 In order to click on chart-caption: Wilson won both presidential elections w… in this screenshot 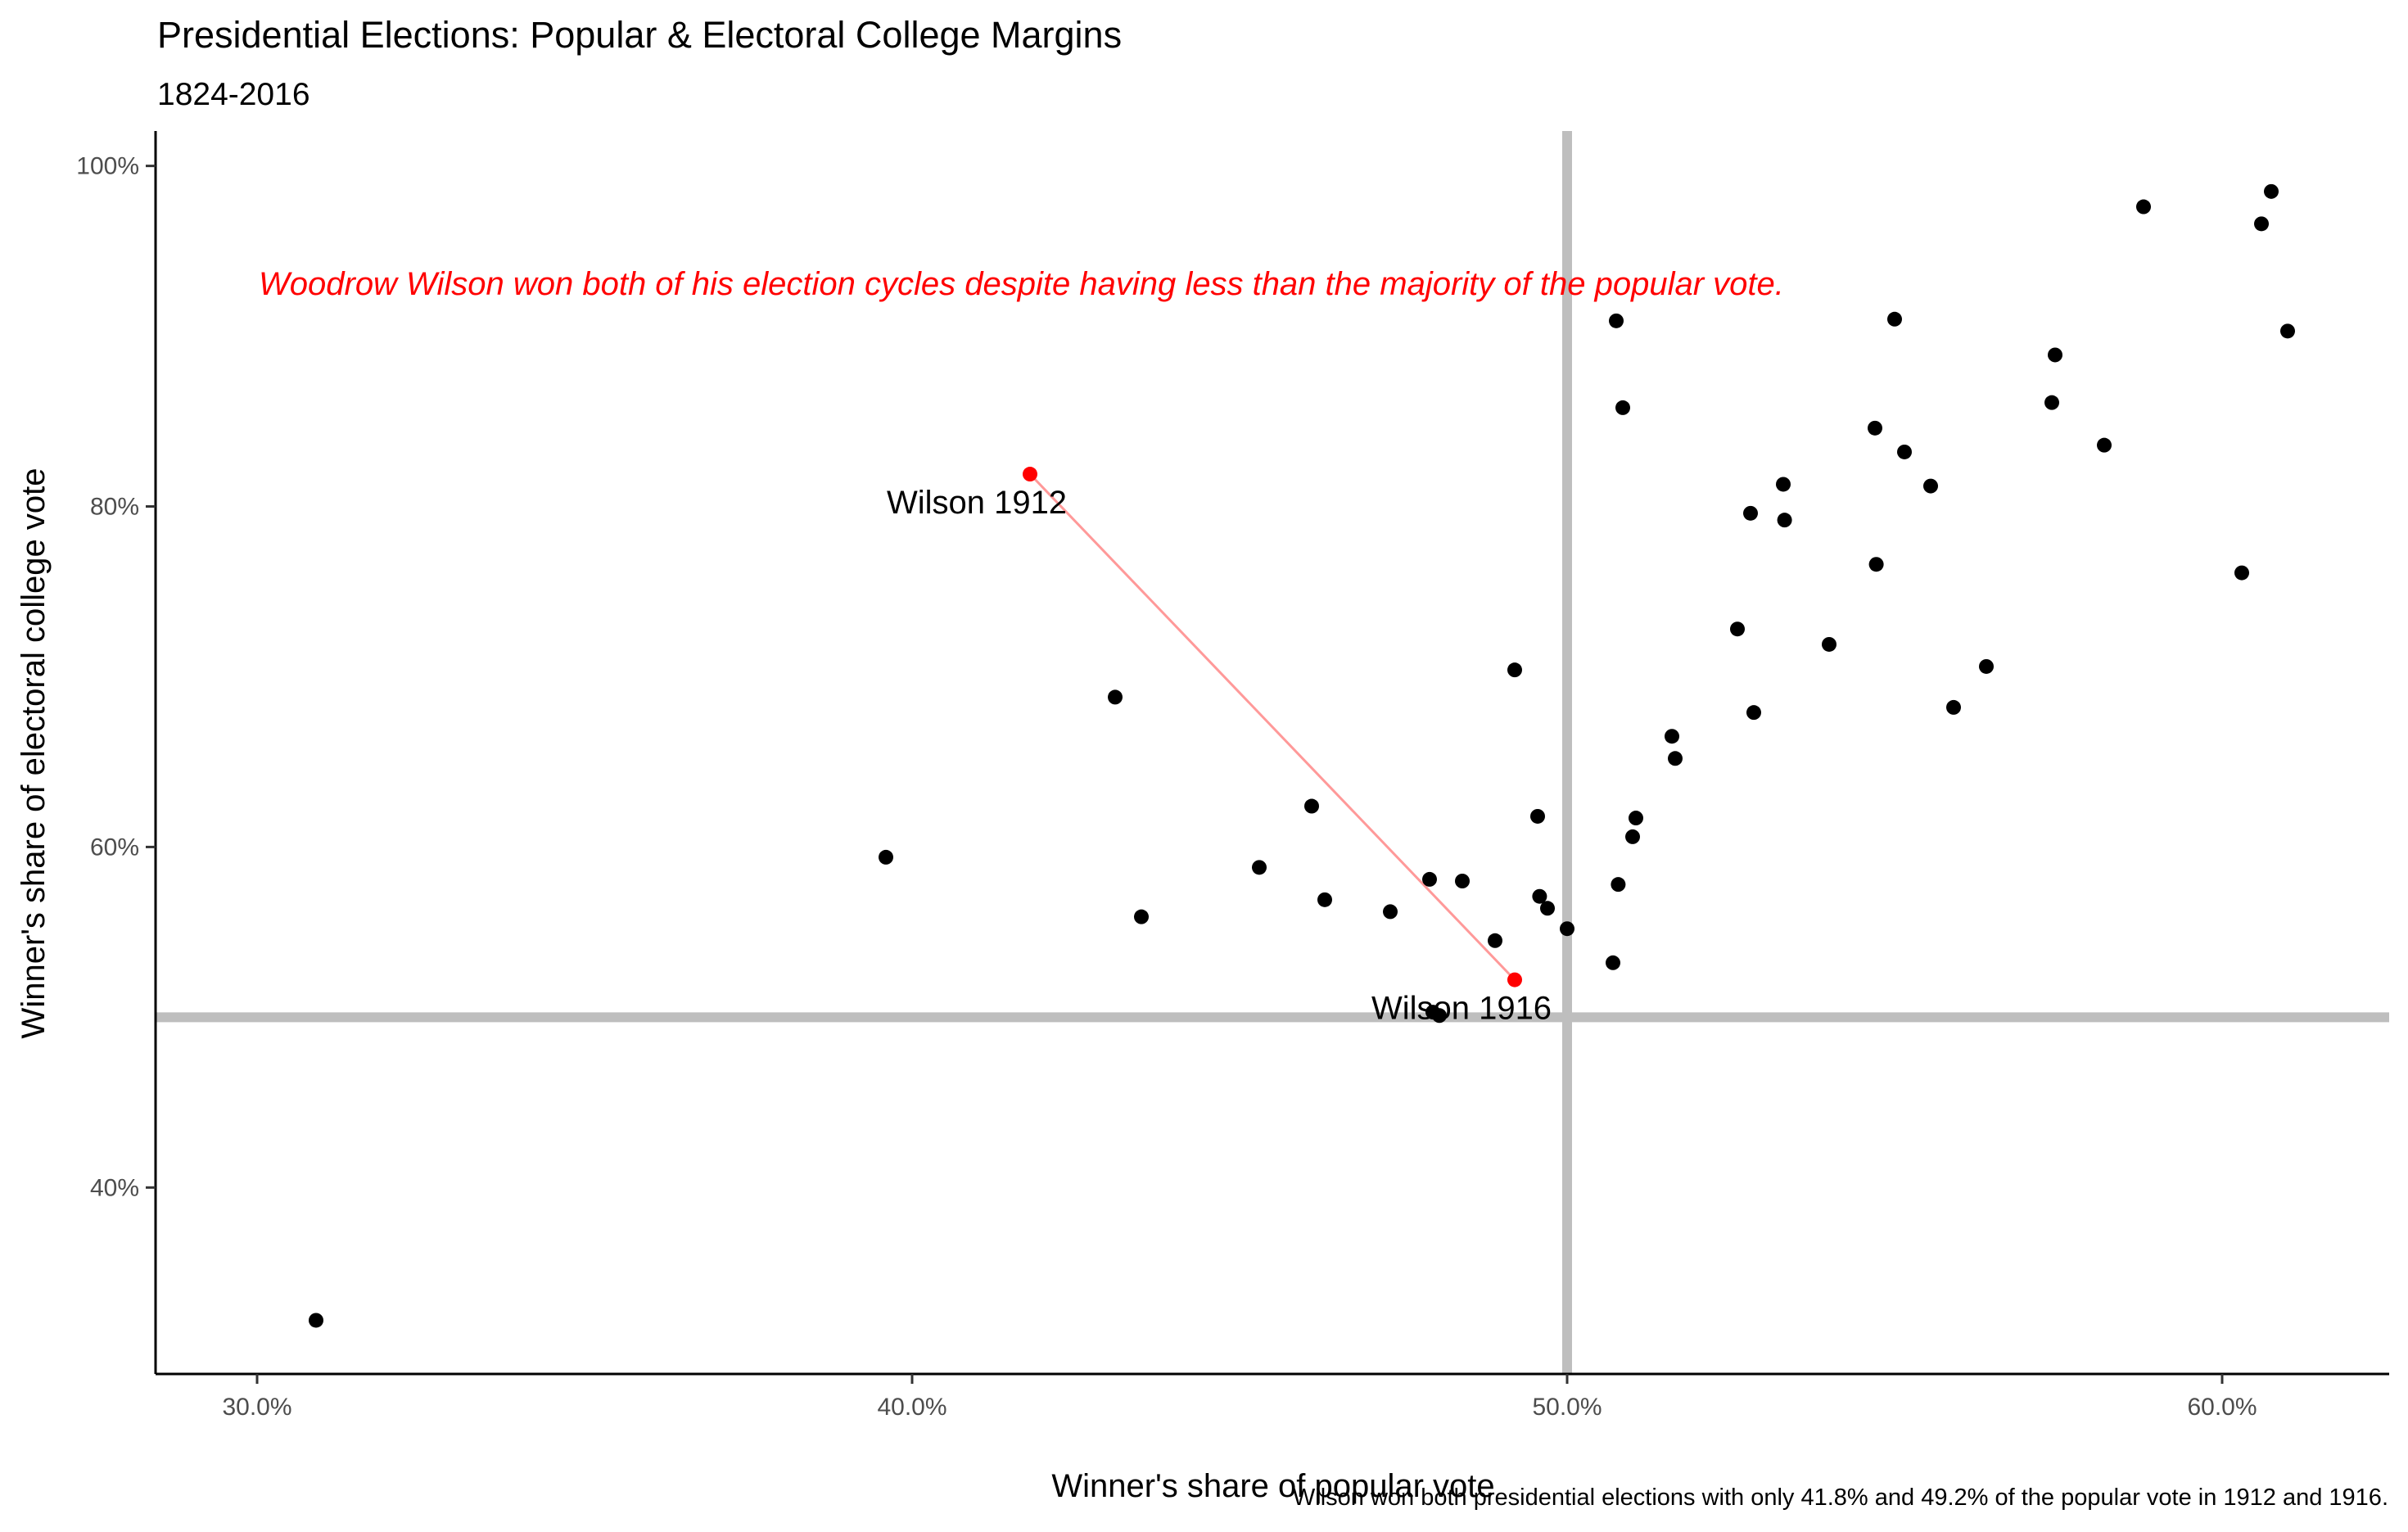, I will do `click(1840, 1498)`.